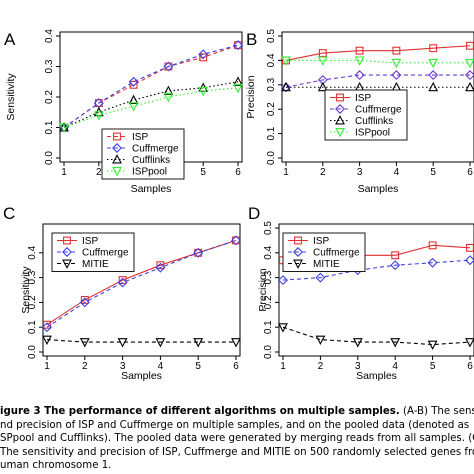  I want to click on panel-b-x-tick-label: 6, so click(470, 172).